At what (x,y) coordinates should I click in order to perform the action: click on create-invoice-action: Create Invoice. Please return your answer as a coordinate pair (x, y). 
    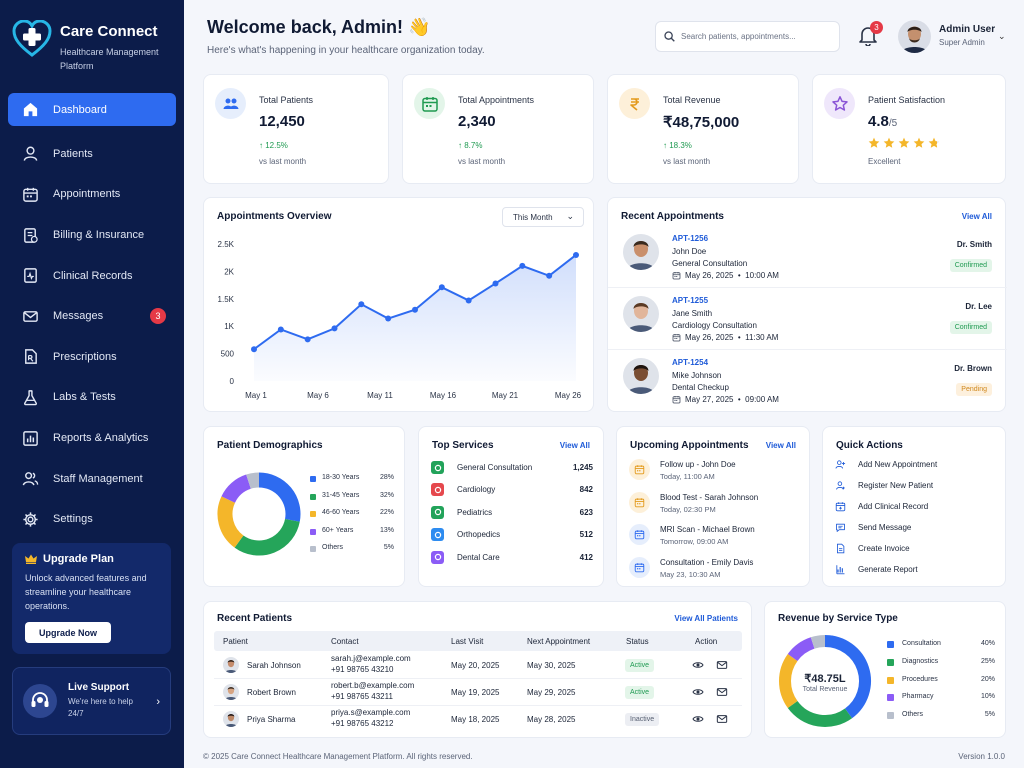
    Looking at the image, I should click on (915, 553).